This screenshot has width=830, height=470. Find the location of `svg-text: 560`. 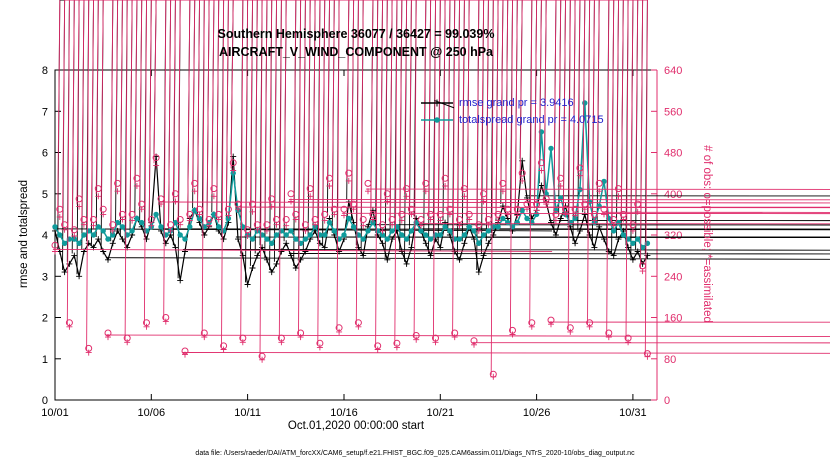

svg-text: 560 is located at coordinates (673, 112).